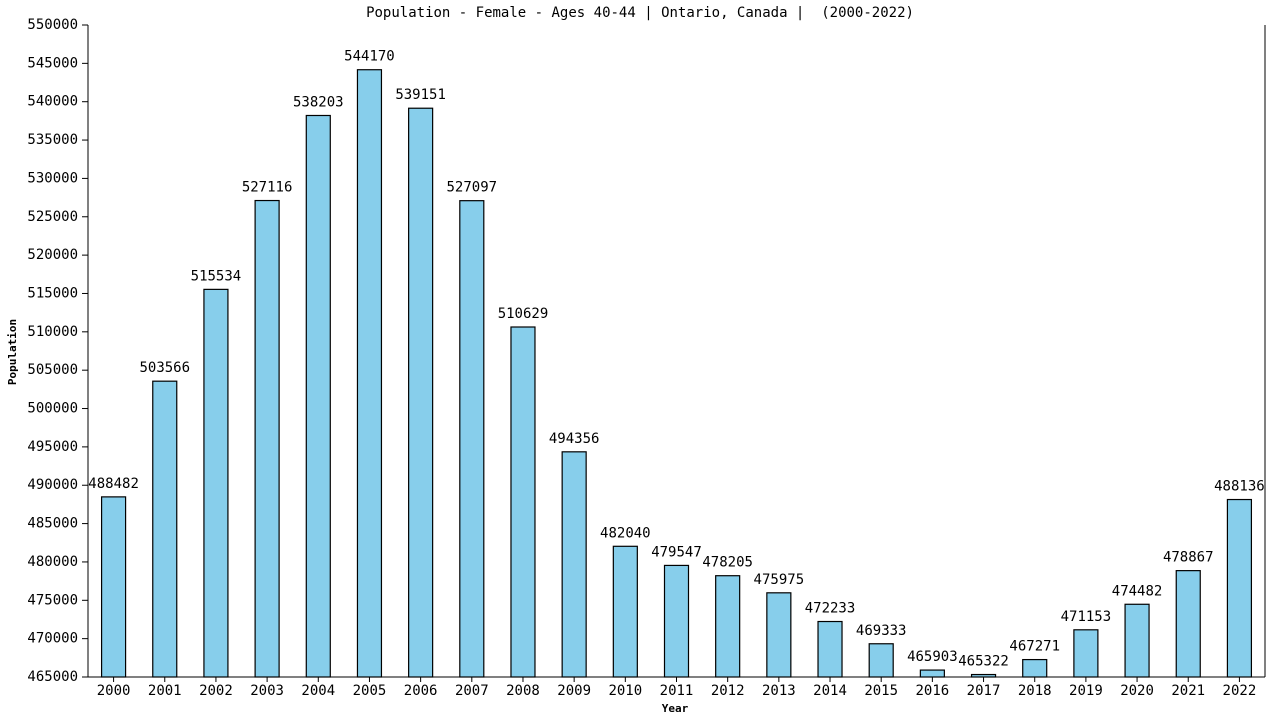 Image resolution: width=1280 pixels, height=720 pixels. Describe the element at coordinates (1239, 487) in the screenshot. I see `value-label: 488136` at that location.